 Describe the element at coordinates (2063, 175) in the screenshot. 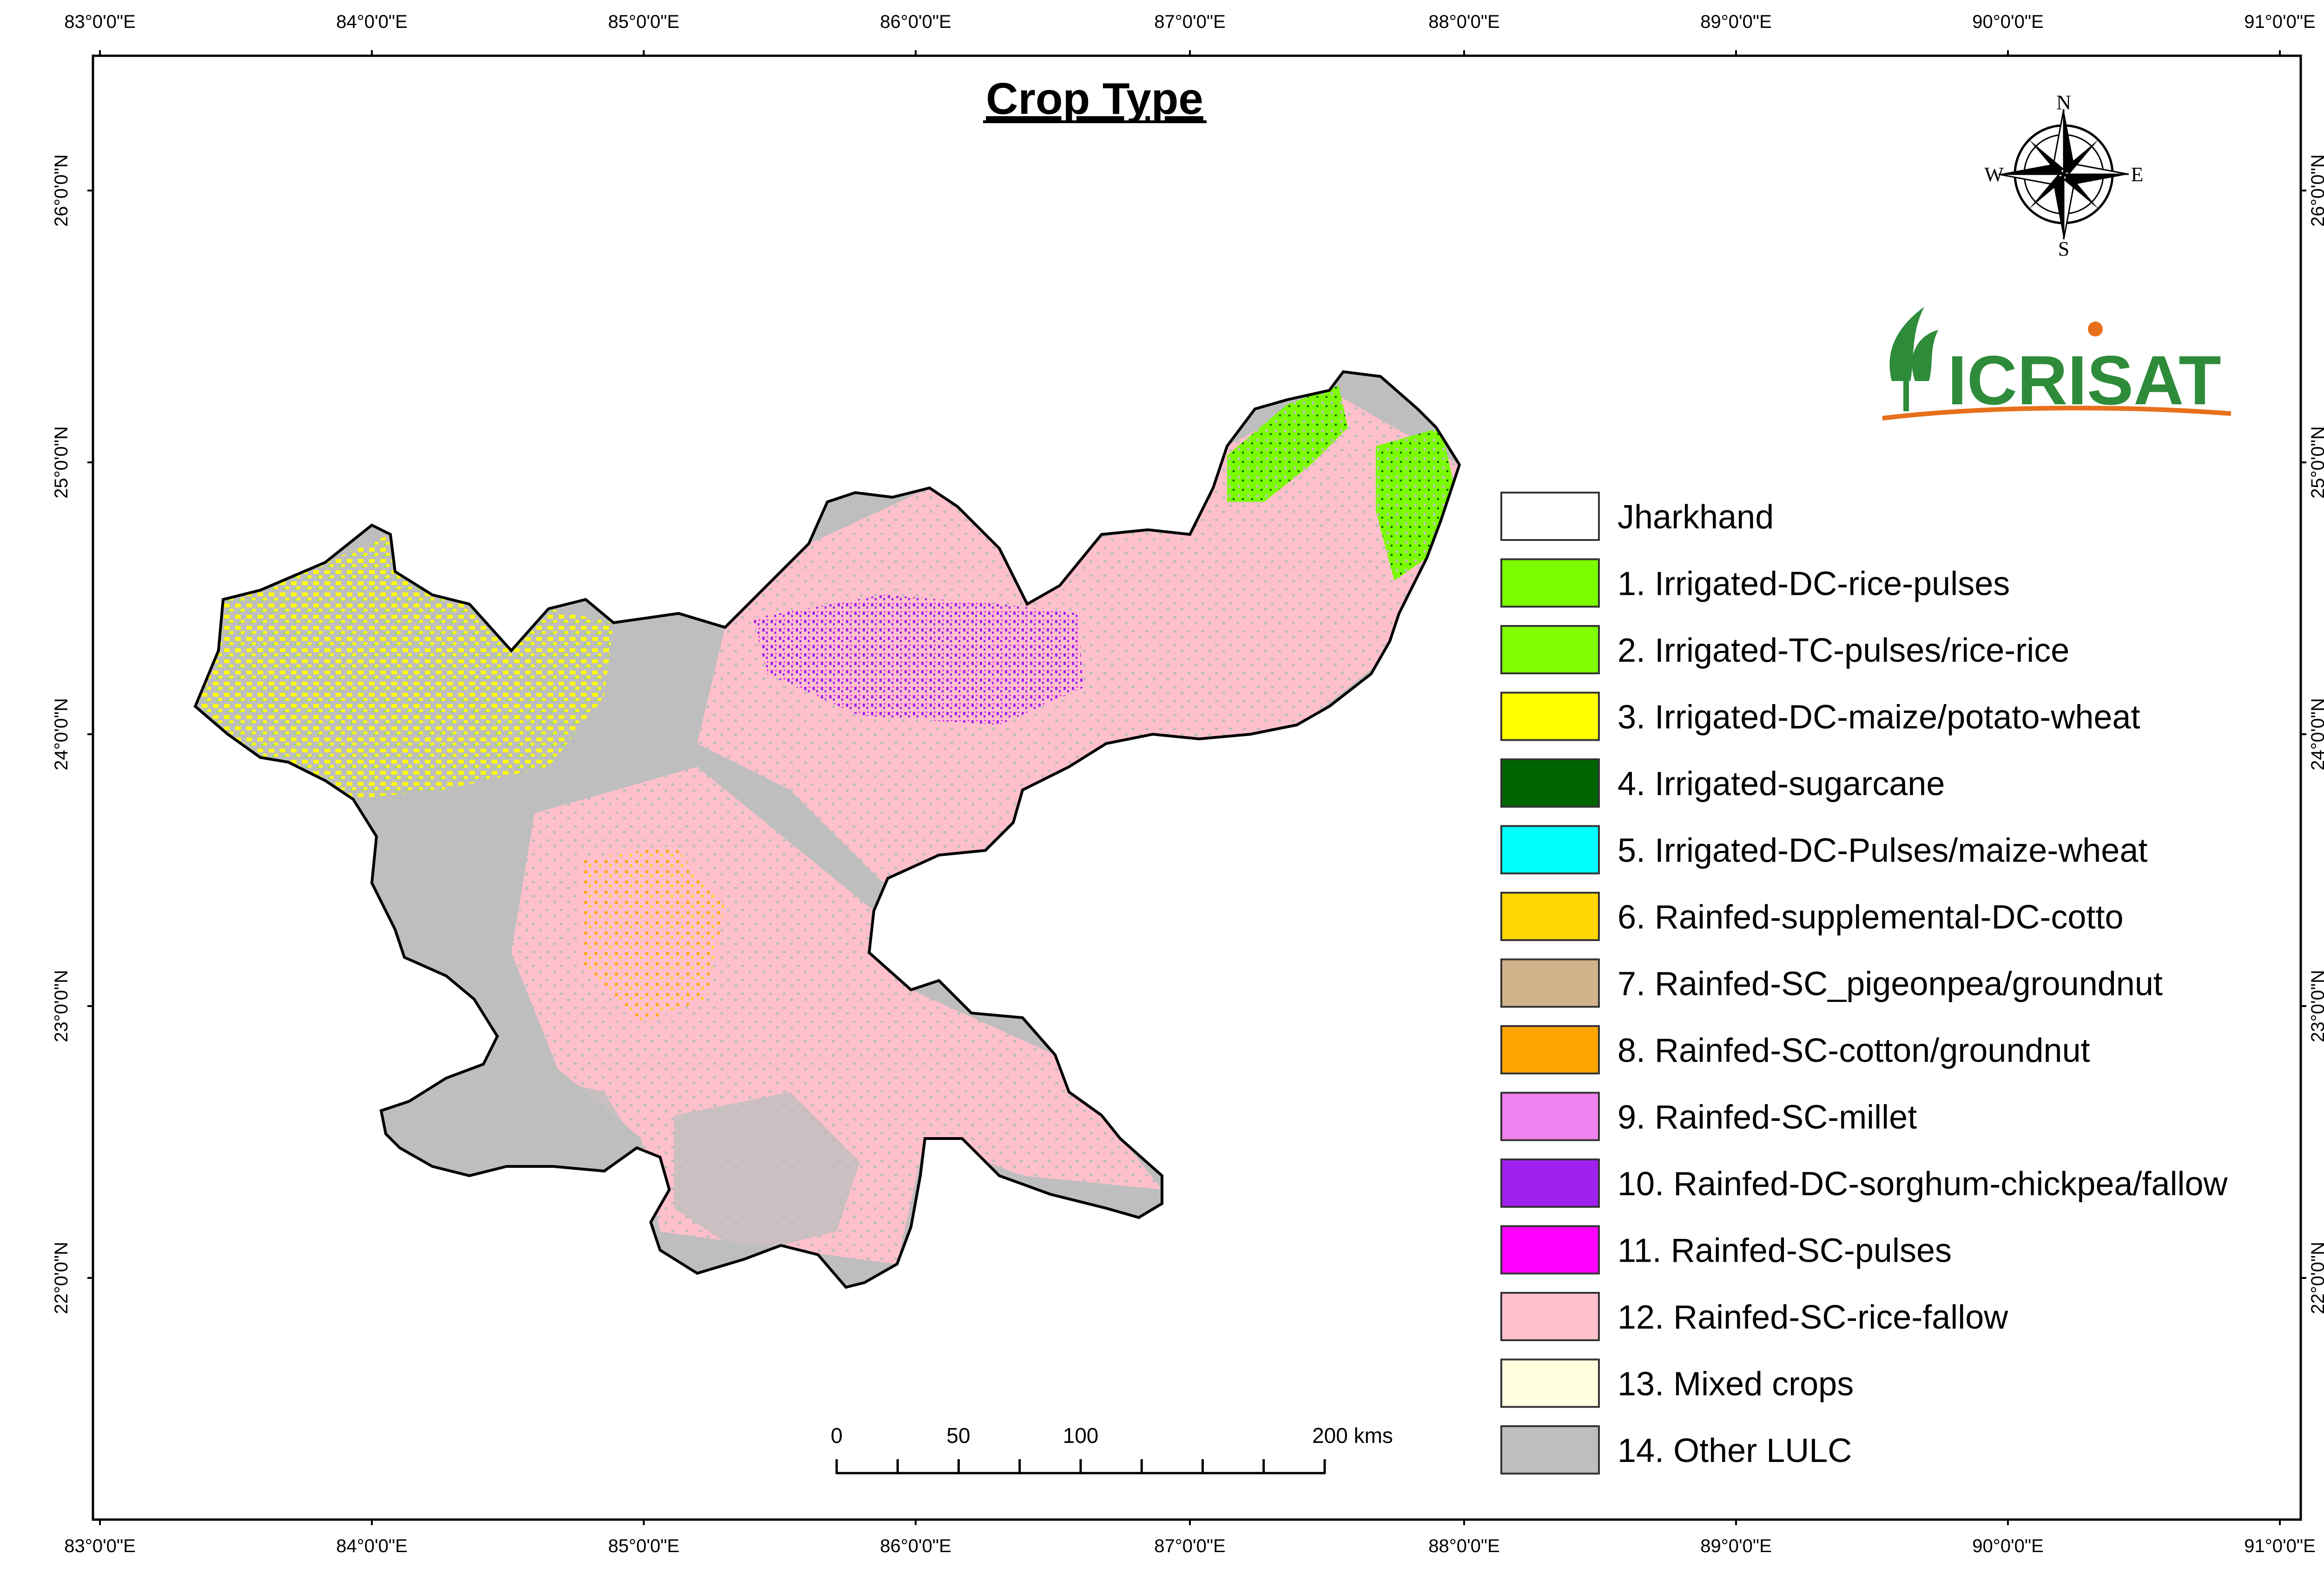

I see `north-arrow-icon: N S E W` at that location.